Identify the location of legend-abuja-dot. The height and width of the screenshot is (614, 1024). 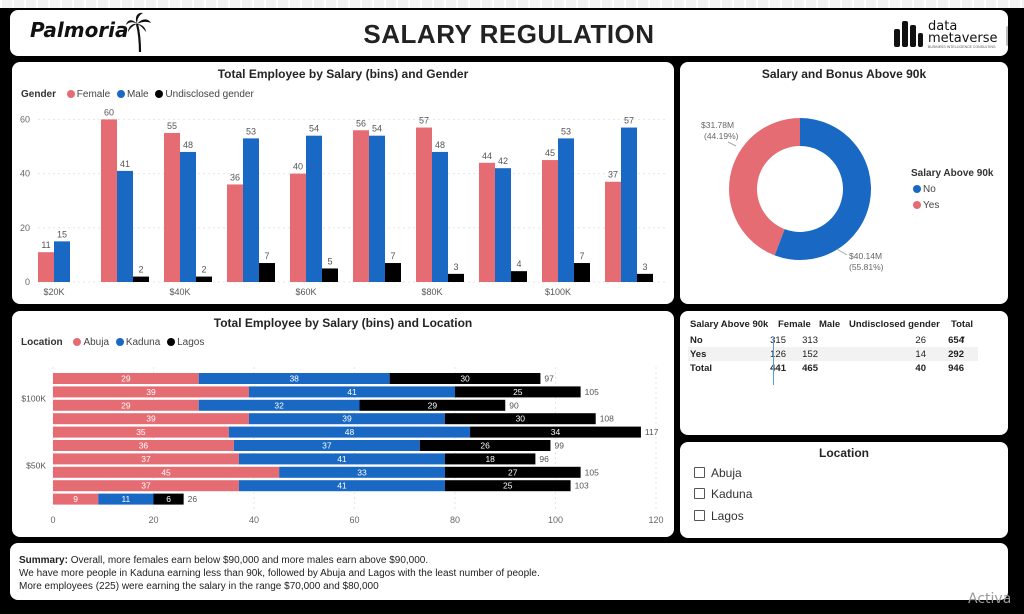
(77, 342).